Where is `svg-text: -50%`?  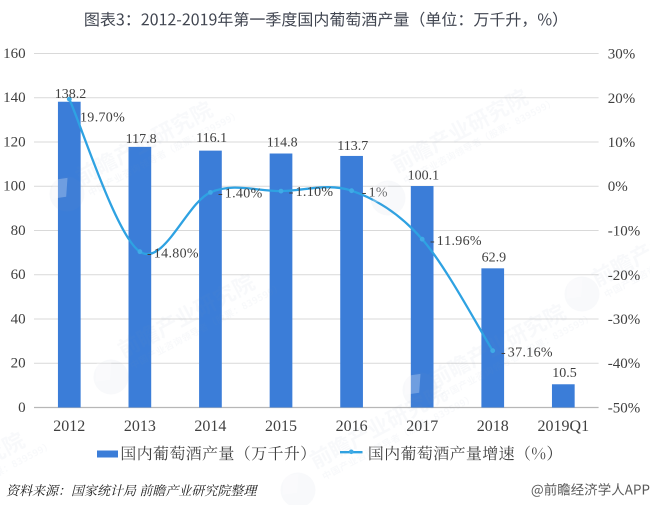 svg-text: -50% is located at coordinates (624, 409).